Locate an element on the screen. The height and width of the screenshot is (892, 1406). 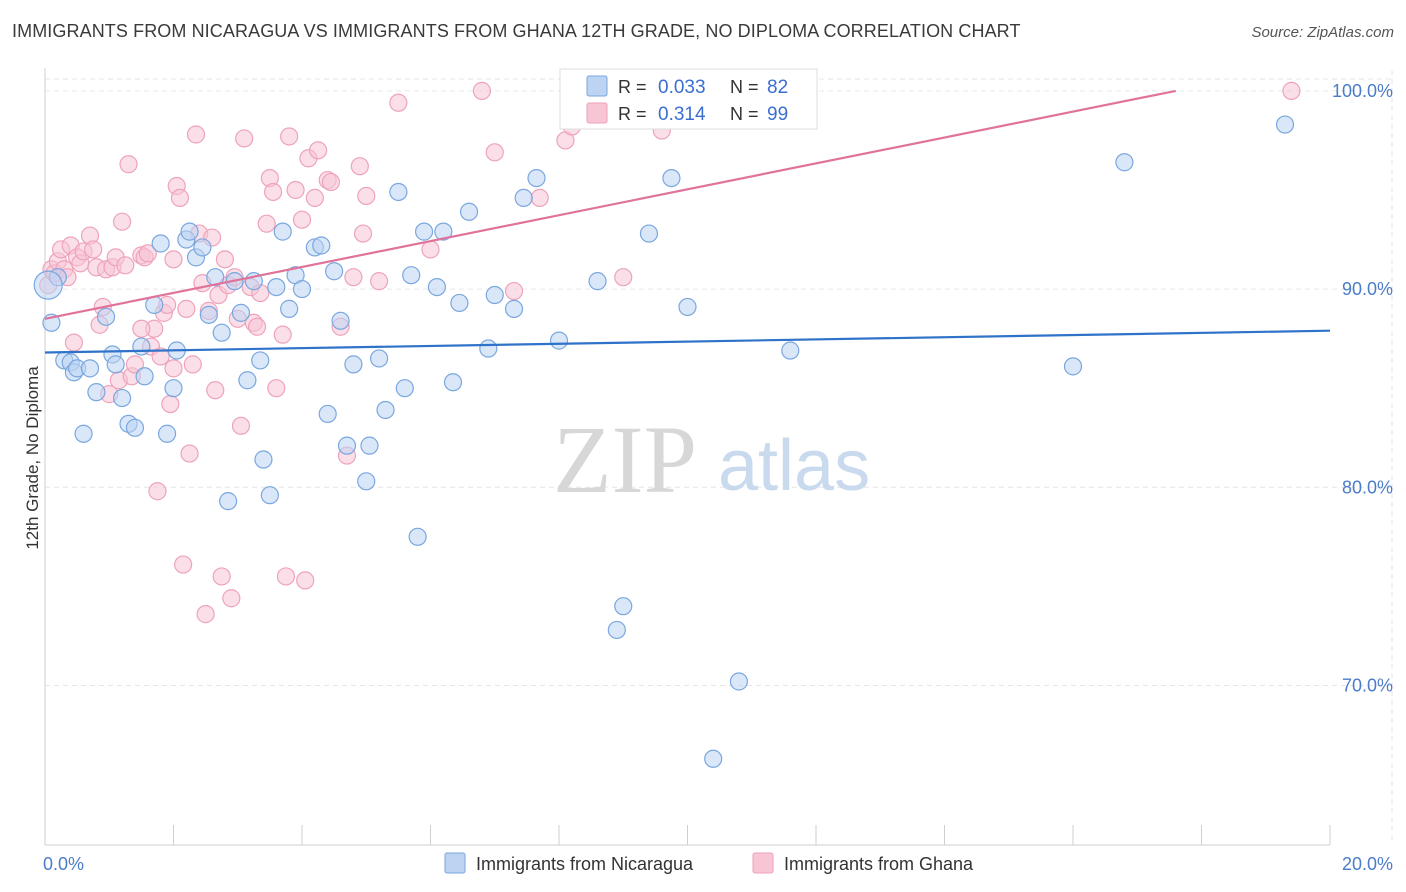
x-tick-labels: 0.0% 20.0% is located at coordinates (718, 864).